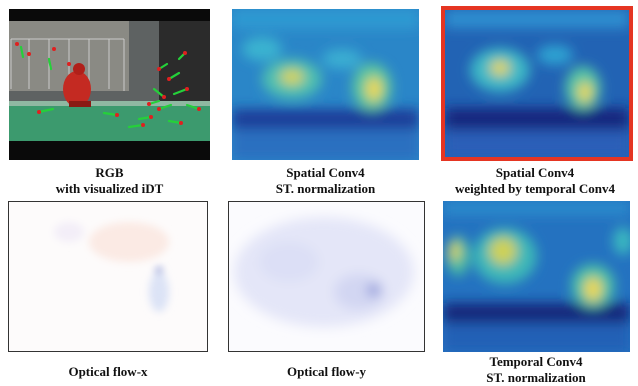  I want to click on caption-line: Temporal Conv4, so click(536, 361).